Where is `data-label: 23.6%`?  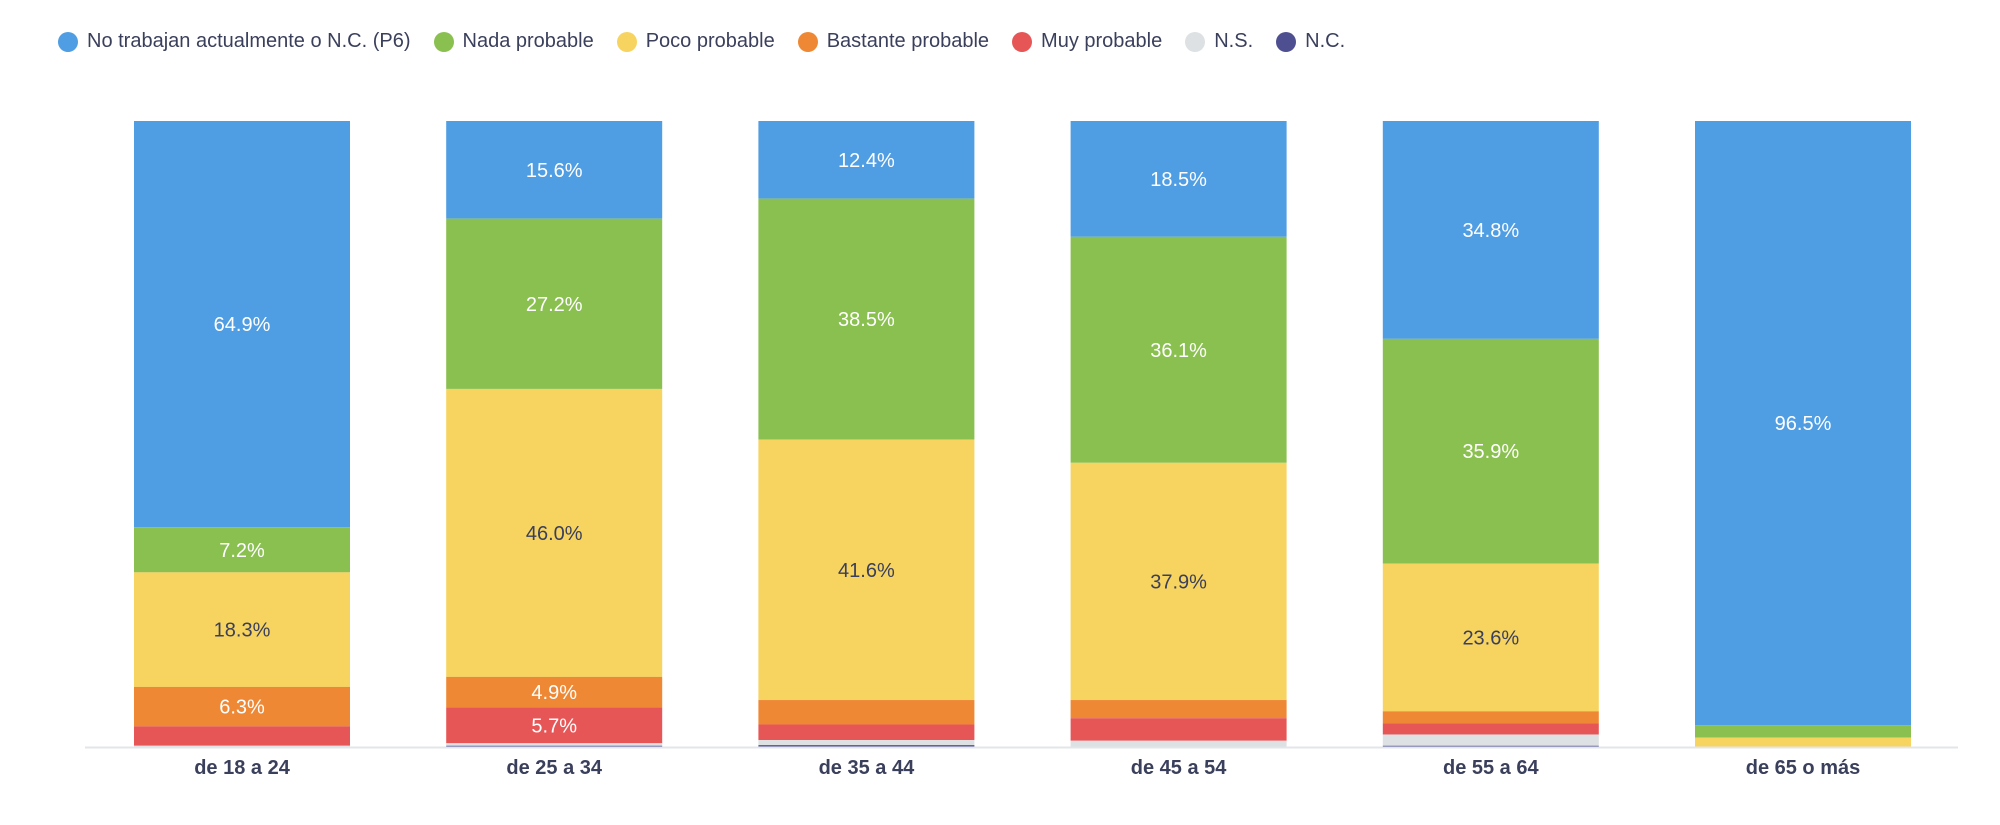 data-label: 23.6% is located at coordinates (1490, 638).